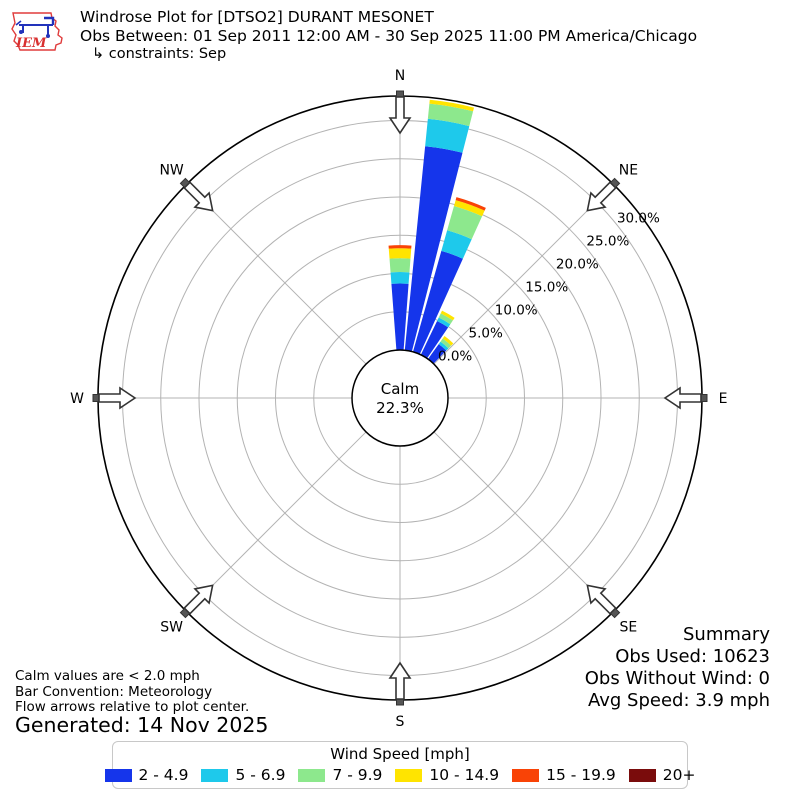  I want to click on compass-label: SE, so click(629, 627).